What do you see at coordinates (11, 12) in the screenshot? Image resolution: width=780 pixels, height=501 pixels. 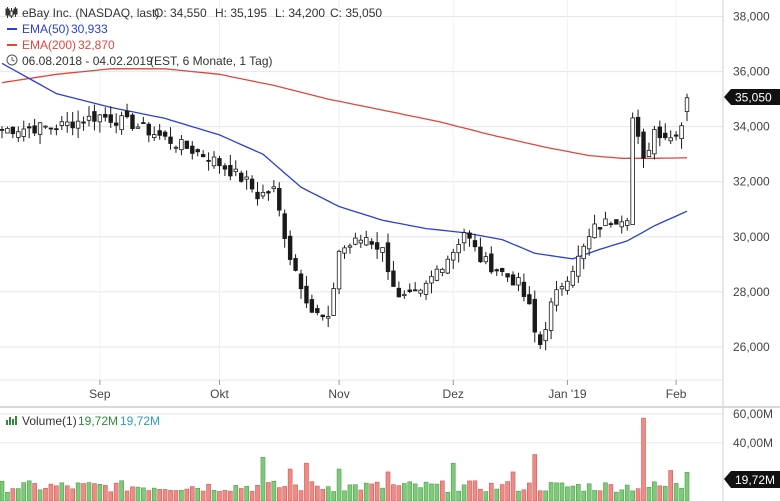 I see `candlestick-icon` at bounding box center [11, 12].